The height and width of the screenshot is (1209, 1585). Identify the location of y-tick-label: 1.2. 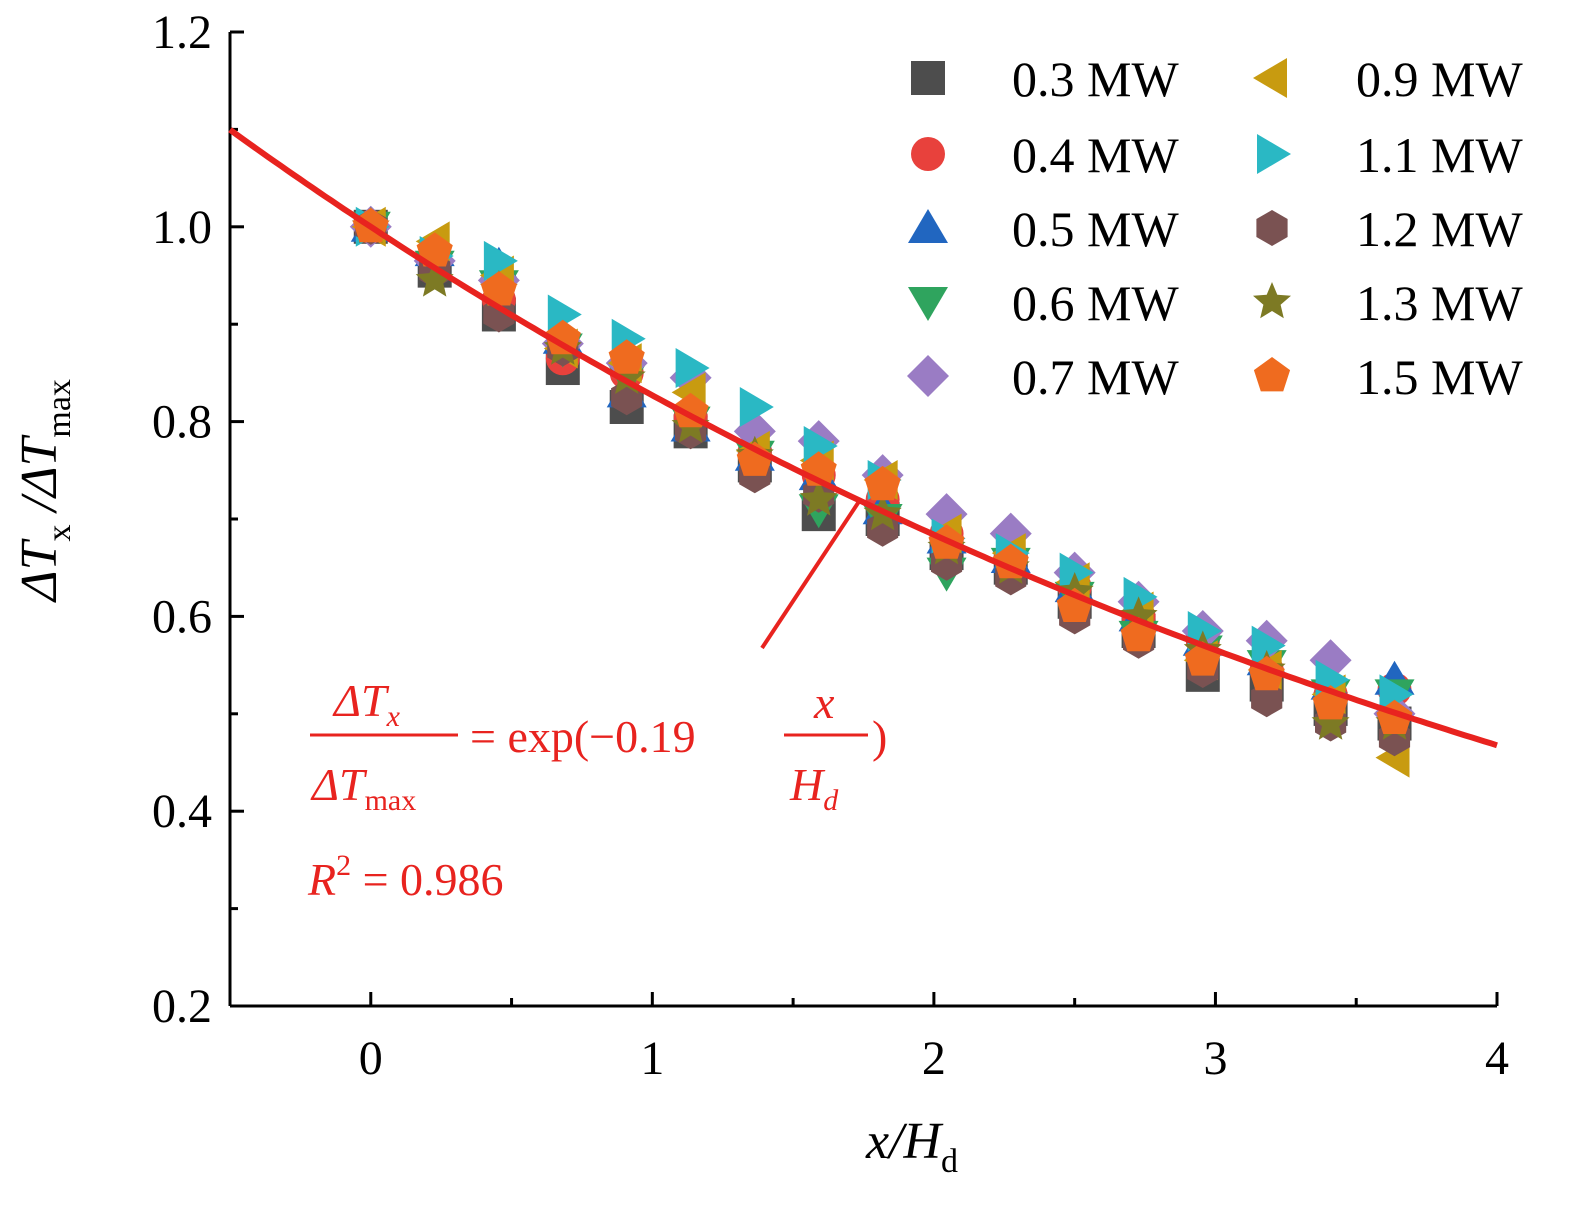
(182, 32).